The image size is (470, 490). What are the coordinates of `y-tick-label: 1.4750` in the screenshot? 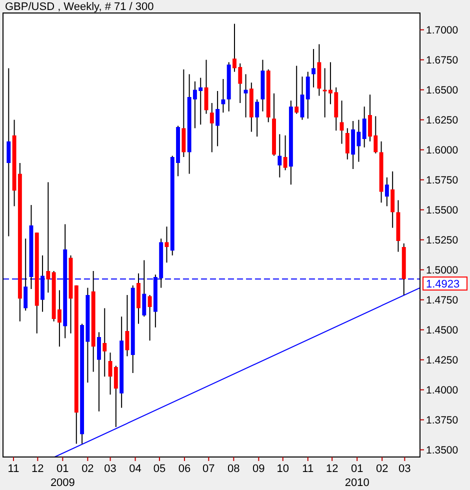 It's located at (442, 300).